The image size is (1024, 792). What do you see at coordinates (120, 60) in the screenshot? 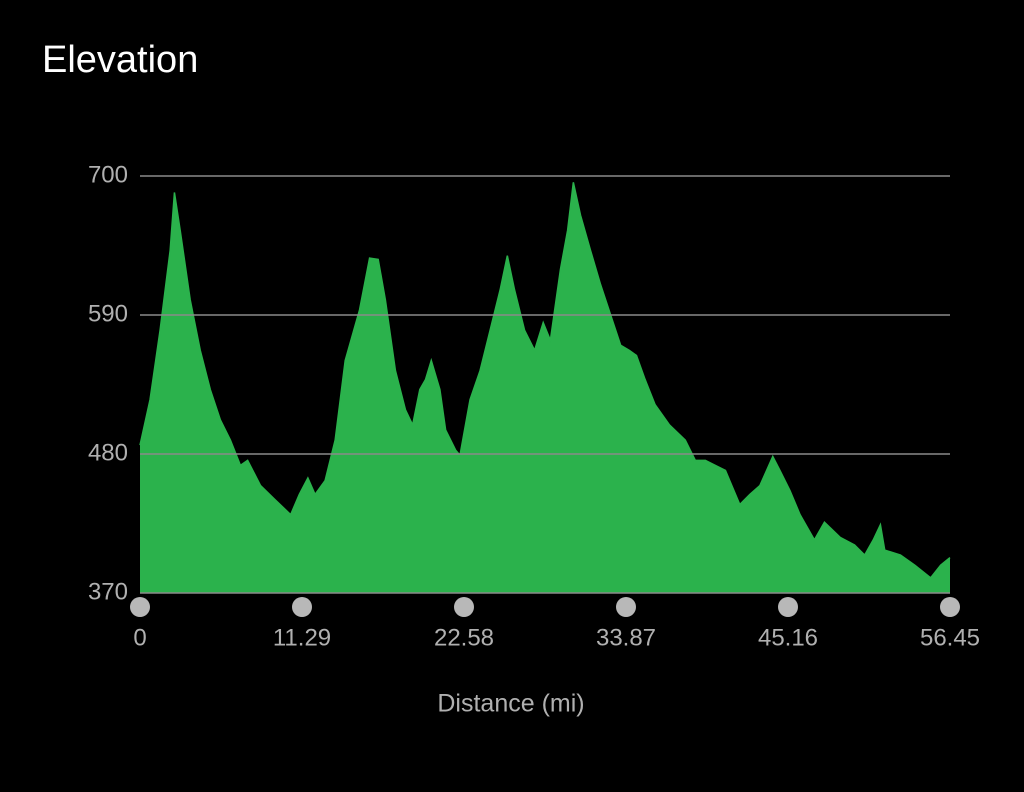
I see `chart-title: Elevation` at bounding box center [120, 60].